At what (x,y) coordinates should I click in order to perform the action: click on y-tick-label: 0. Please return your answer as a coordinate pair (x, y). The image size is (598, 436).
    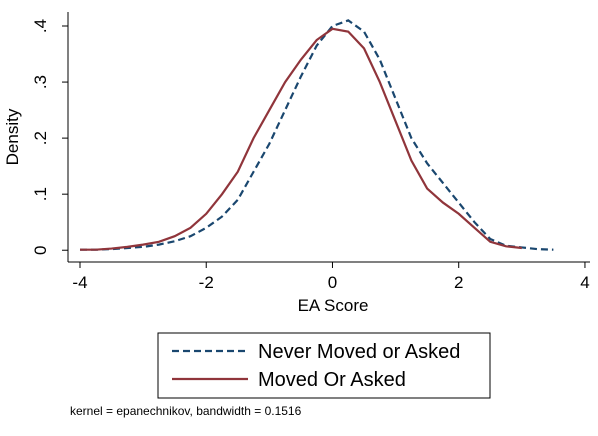
    Looking at the image, I should click on (40, 249).